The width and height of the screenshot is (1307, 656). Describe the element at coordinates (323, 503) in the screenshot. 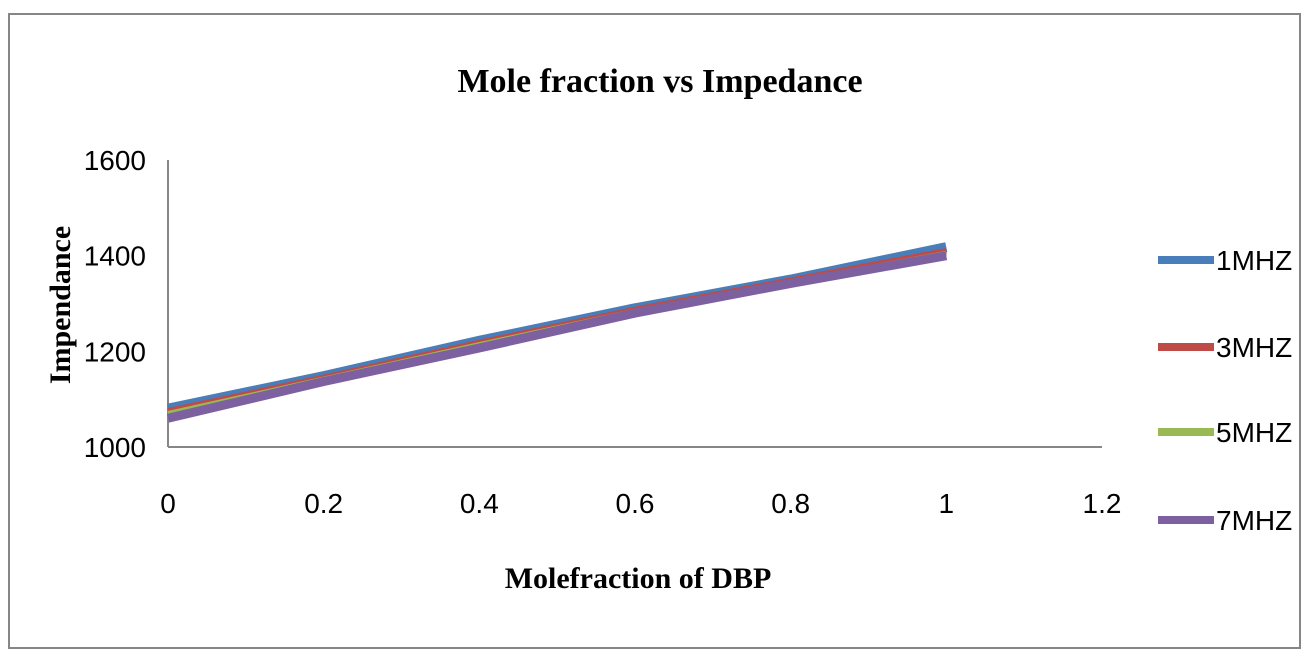

I see `x-tick-label: 0.2` at that location.